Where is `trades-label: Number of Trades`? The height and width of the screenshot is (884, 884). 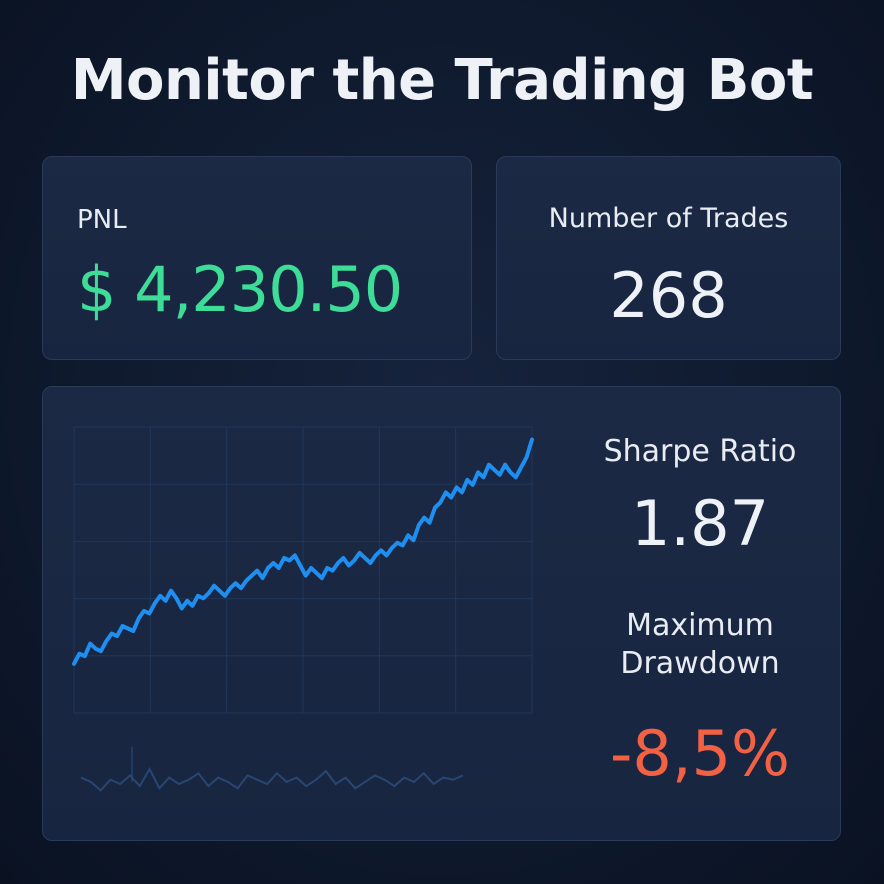 trades-label: Number of Trades is located at coordinates (668, 218).